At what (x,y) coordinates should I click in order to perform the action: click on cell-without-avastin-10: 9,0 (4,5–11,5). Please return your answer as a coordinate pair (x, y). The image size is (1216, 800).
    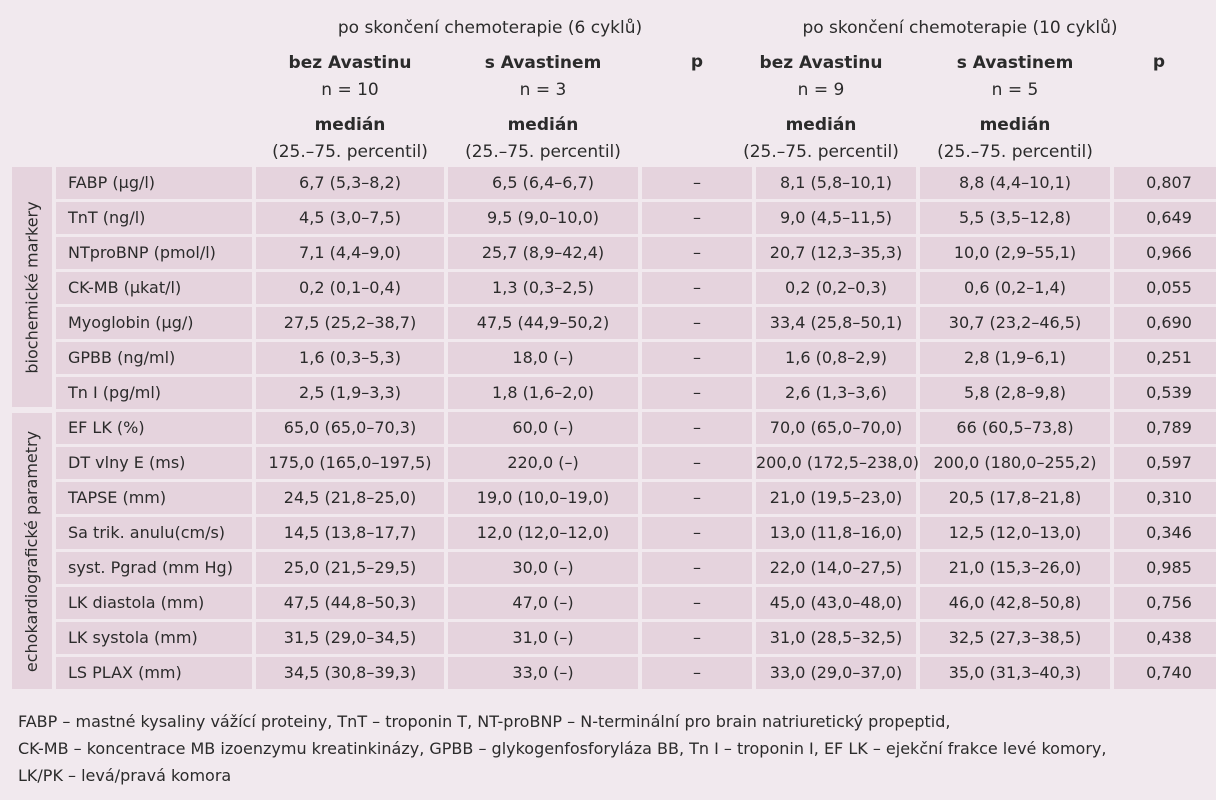
    Looking at the image, I should click on (836, 218).